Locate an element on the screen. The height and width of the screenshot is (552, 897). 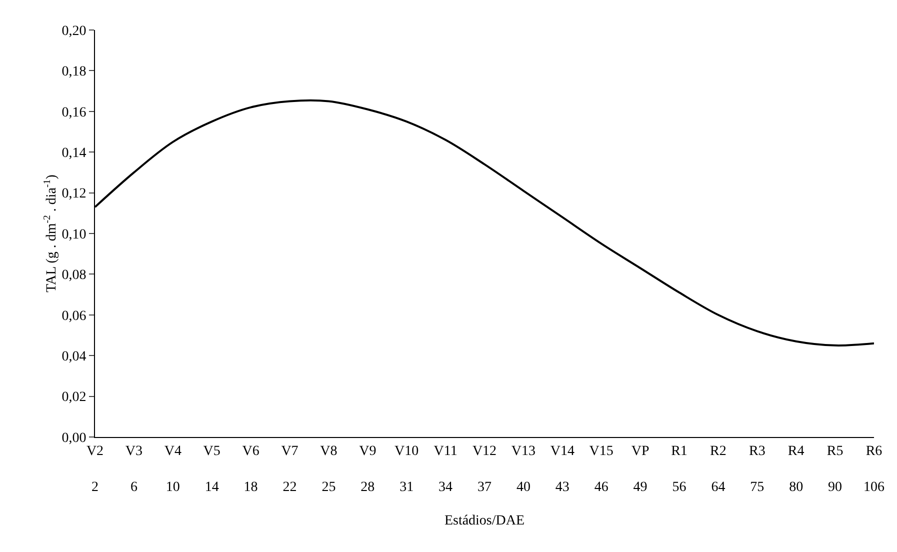
category-label: R1 56 is located at coordinates (679, 470).